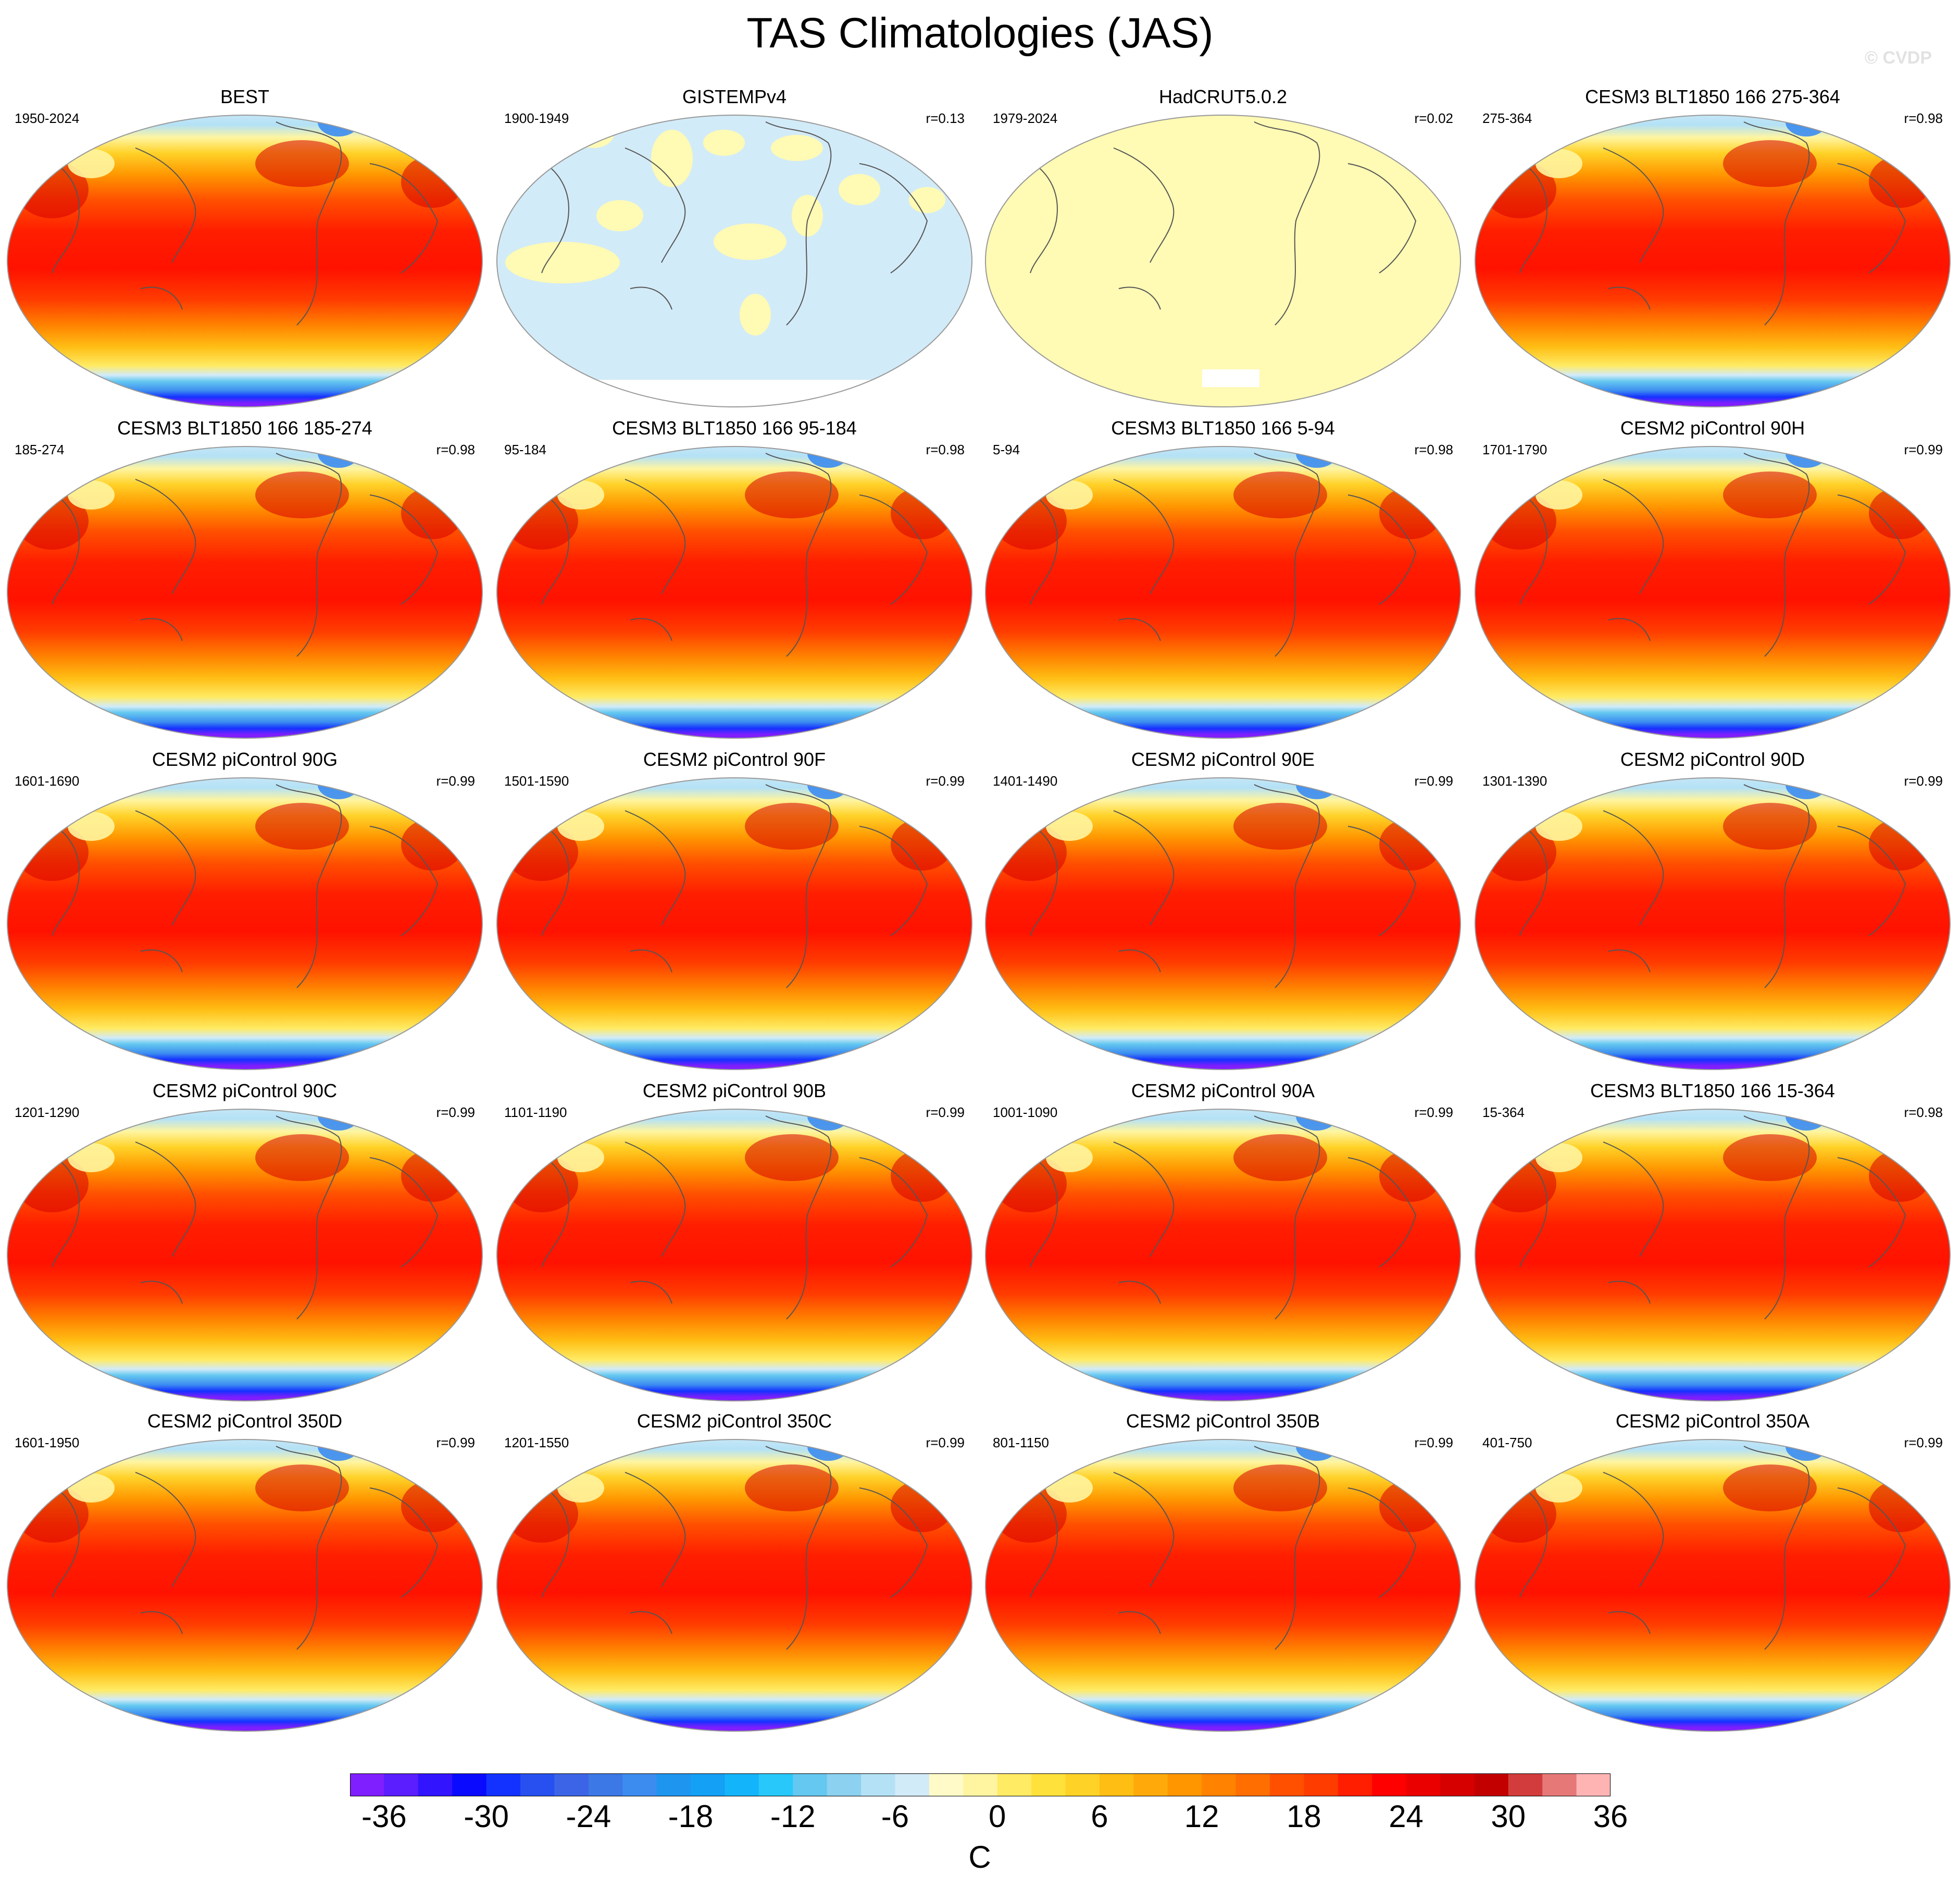 Image resolution: width=1960 pixels, height=1887 pixels. Describe the element at coordinates (1223, 1090) in the screenshot. I see `panel-title: CESM2 piControl 90A` at that location.